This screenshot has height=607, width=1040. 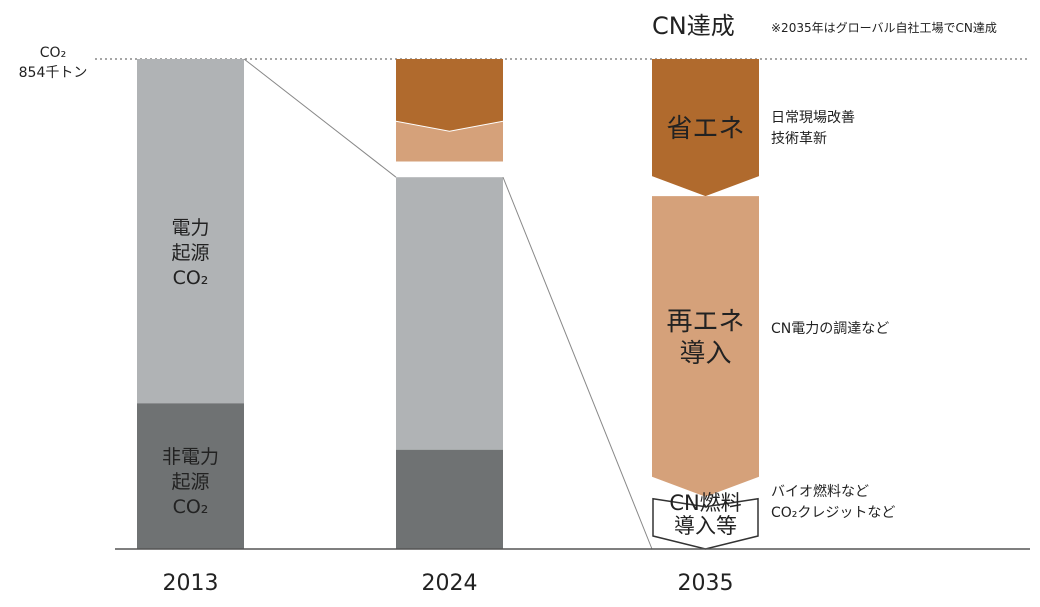 I want to click on y-label-value: 854千トン, so click(x=53, y=73).